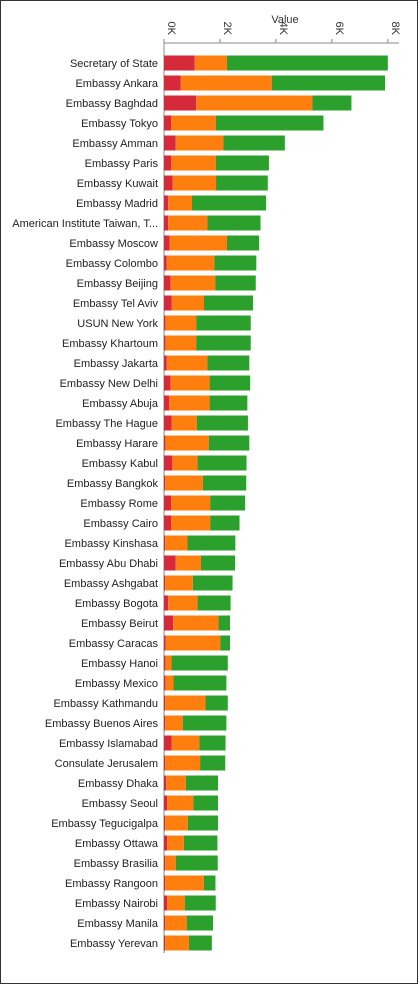 The height and width of the screenshot is (988, 418). What do you see at coordinates (116, 364) in the screenshot?
I see `y-tick-label: Embassy Jakarta` at bounding box center [116, 364].